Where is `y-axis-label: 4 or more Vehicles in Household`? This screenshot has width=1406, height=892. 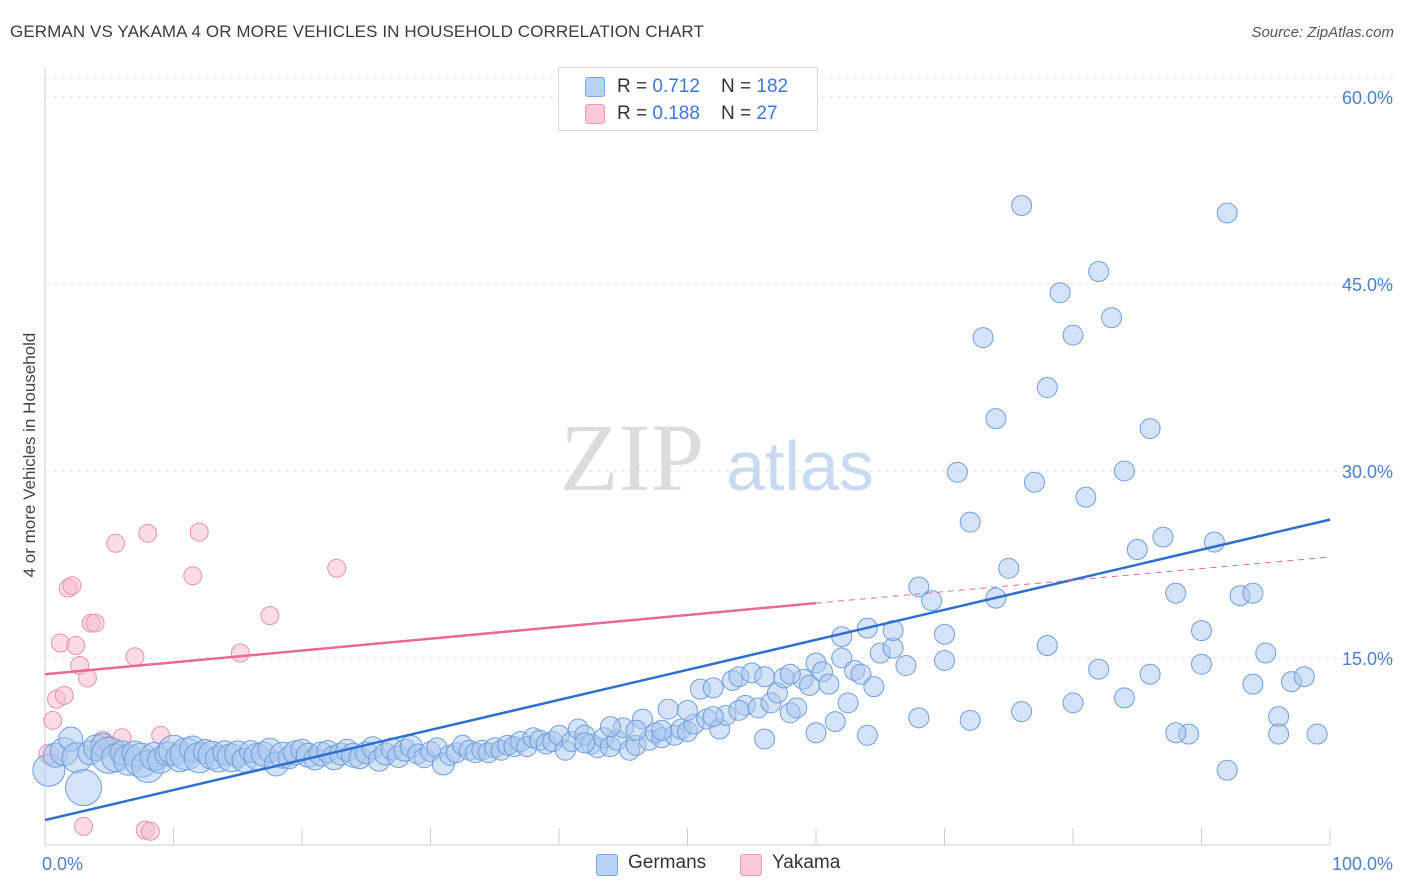 y-axis-label: 4 or more Vehicles in Household is located at coordinates (29, 455).